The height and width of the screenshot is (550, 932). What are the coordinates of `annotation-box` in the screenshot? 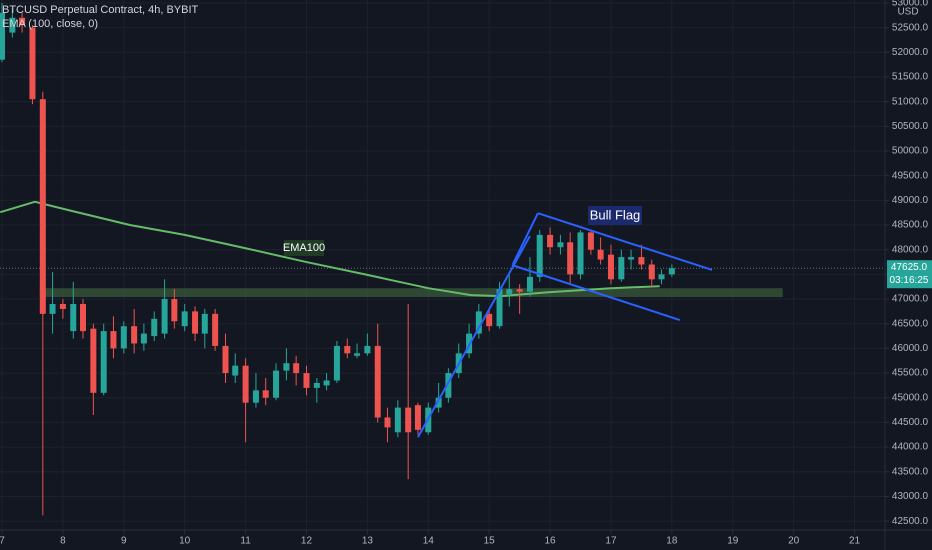 It's located at (615, 215).